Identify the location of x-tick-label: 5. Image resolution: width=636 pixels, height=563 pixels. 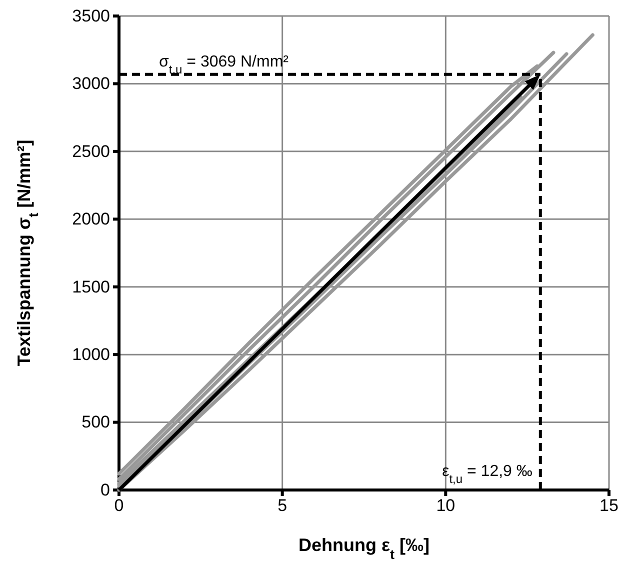
(283, 506).